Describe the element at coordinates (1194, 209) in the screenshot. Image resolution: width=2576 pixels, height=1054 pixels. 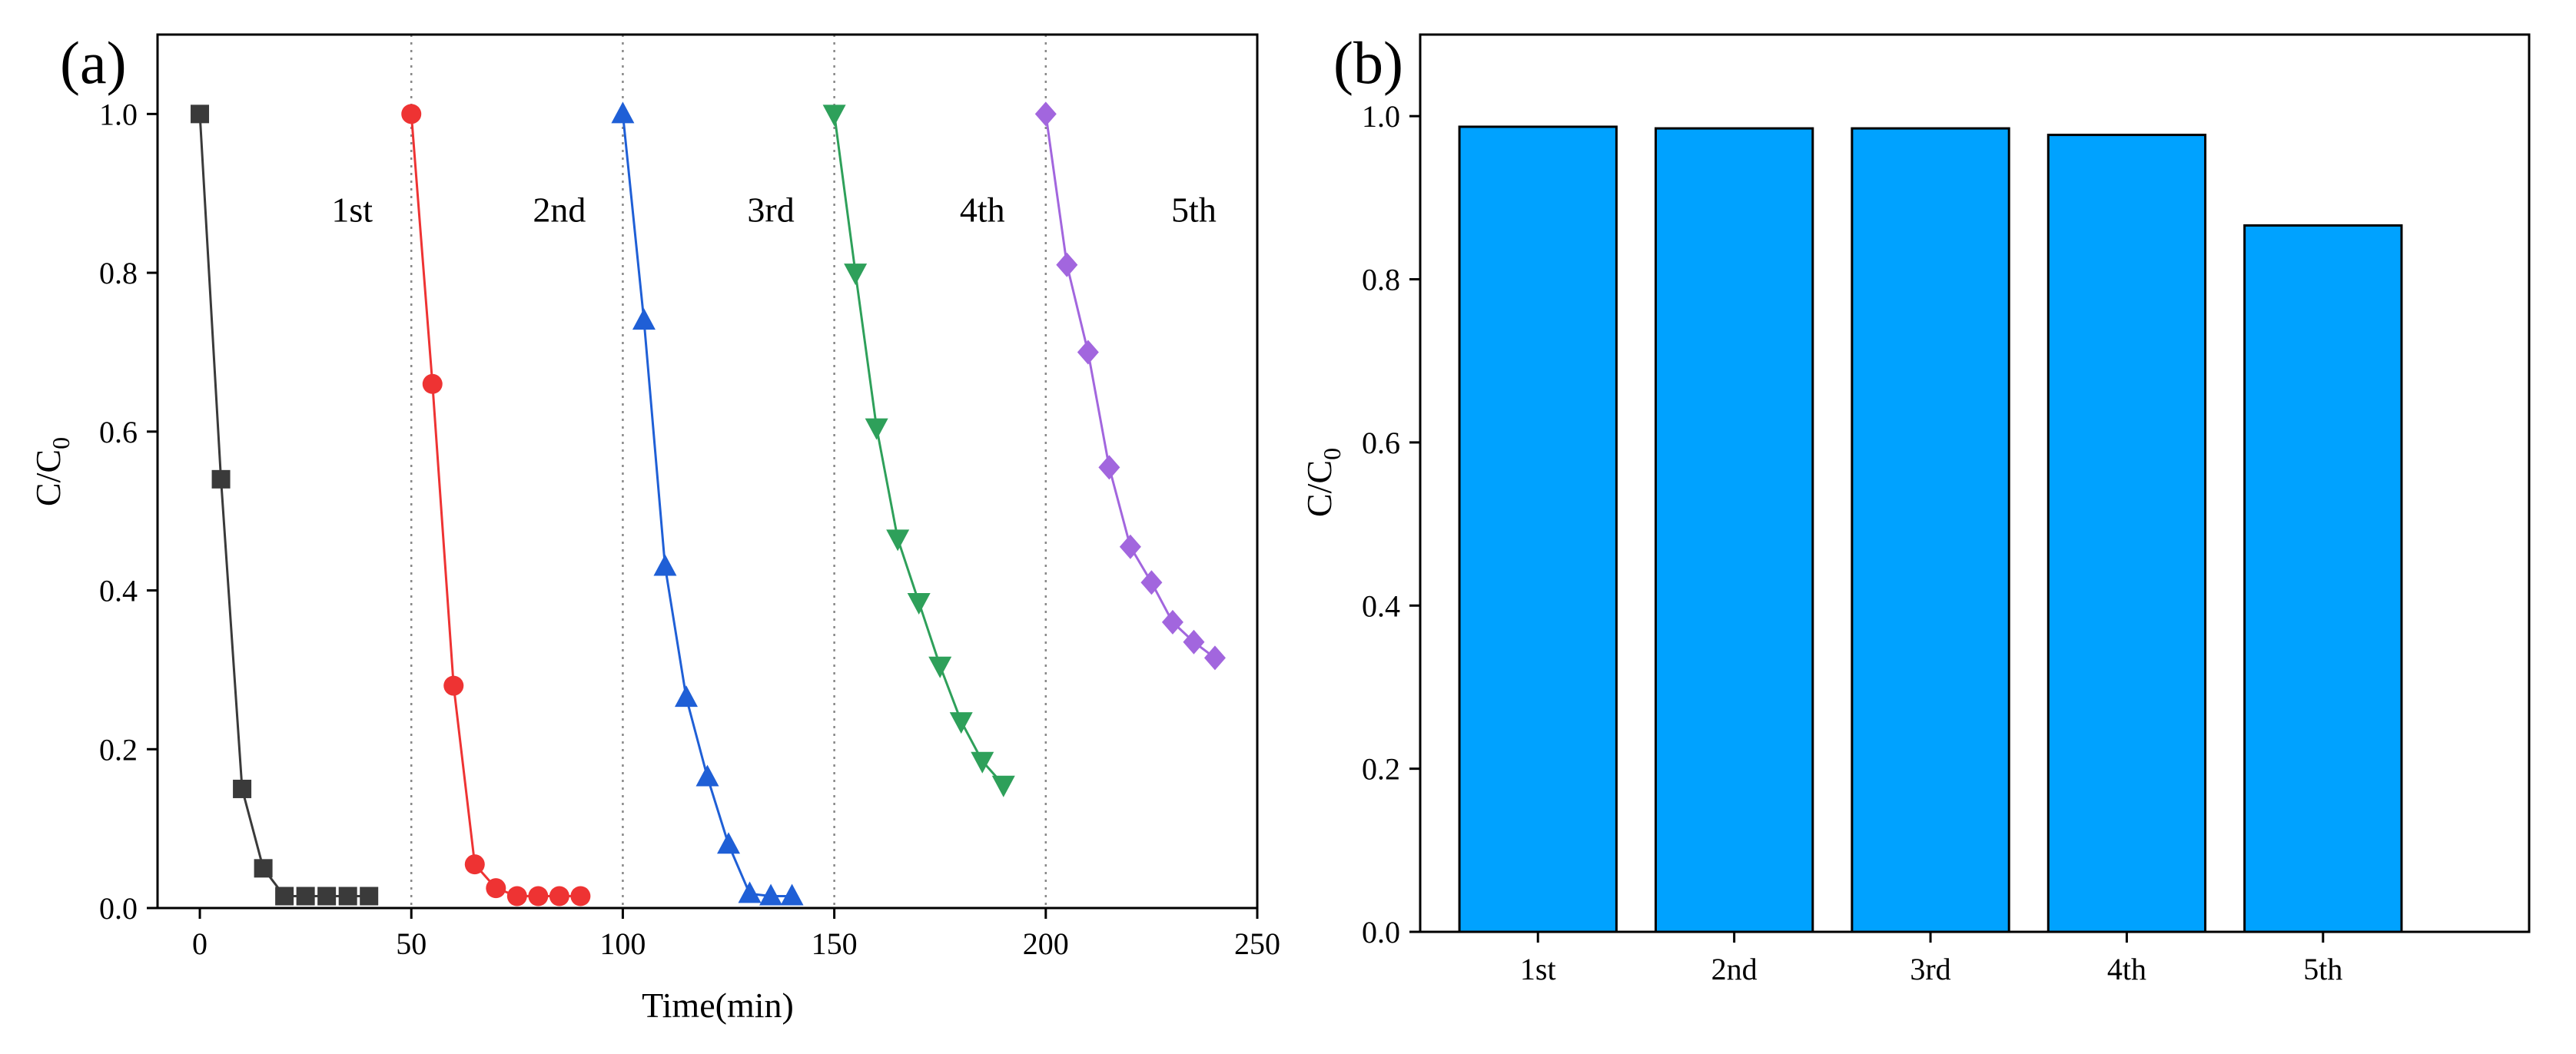
I see `cycle-label: 5th` at that location.